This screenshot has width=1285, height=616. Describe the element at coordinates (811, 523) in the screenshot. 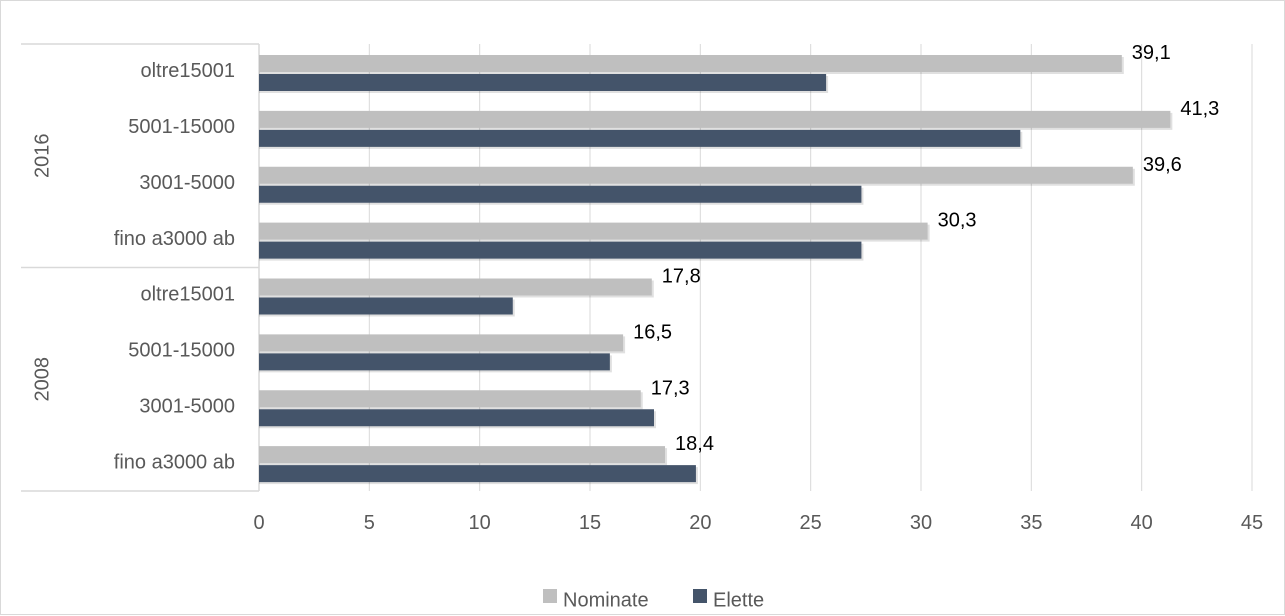

I see `x-tick-label-5: 25` at that location.